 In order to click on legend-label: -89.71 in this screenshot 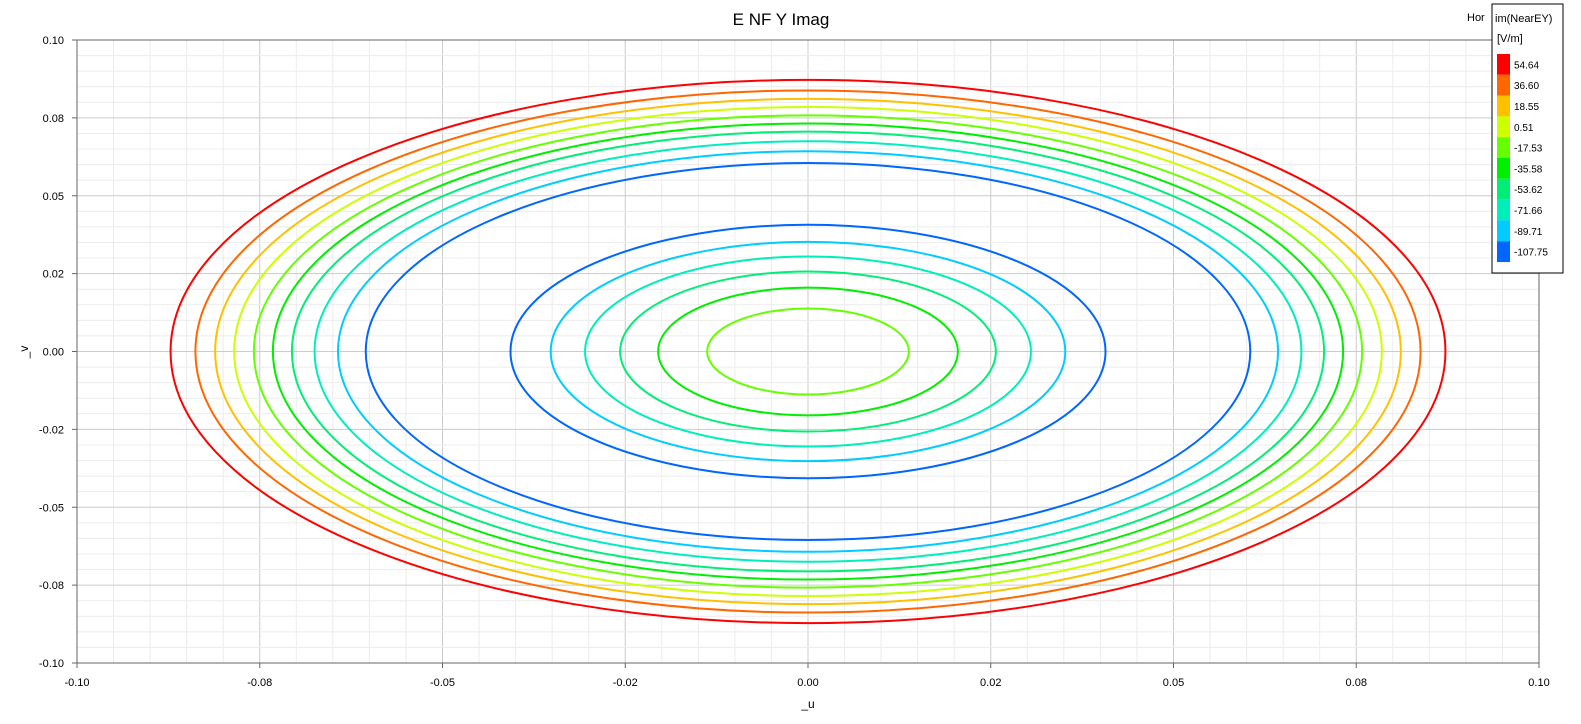, I will do `click(1528, 232)`.